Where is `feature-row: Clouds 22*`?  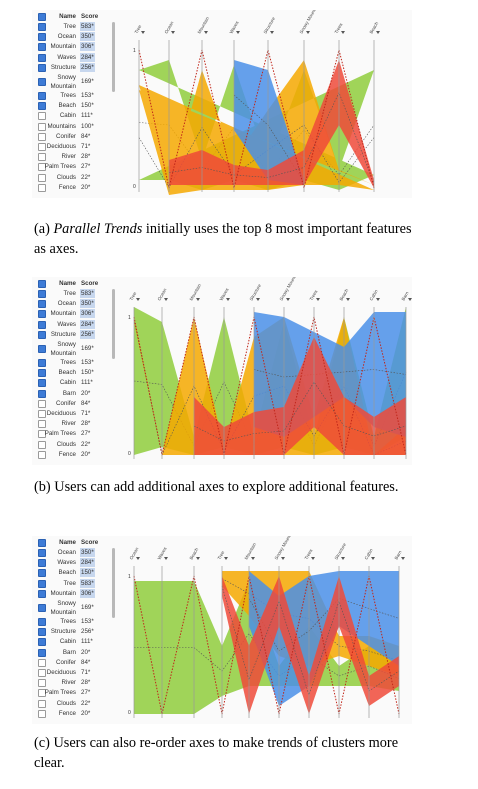
feature-row: Clouds 22* is located at coordinates (72, 178).